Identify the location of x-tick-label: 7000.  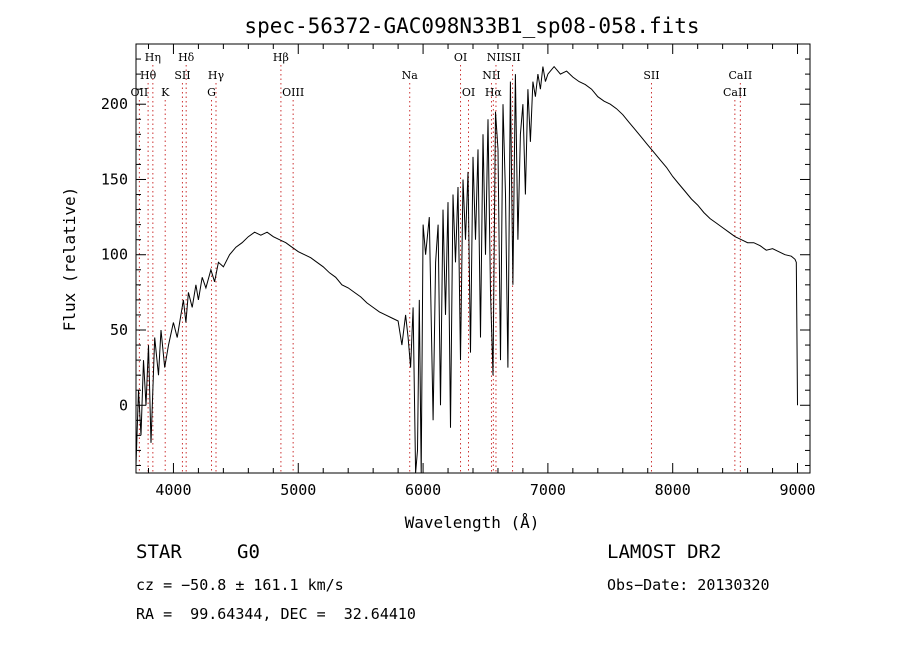
(548, 490).